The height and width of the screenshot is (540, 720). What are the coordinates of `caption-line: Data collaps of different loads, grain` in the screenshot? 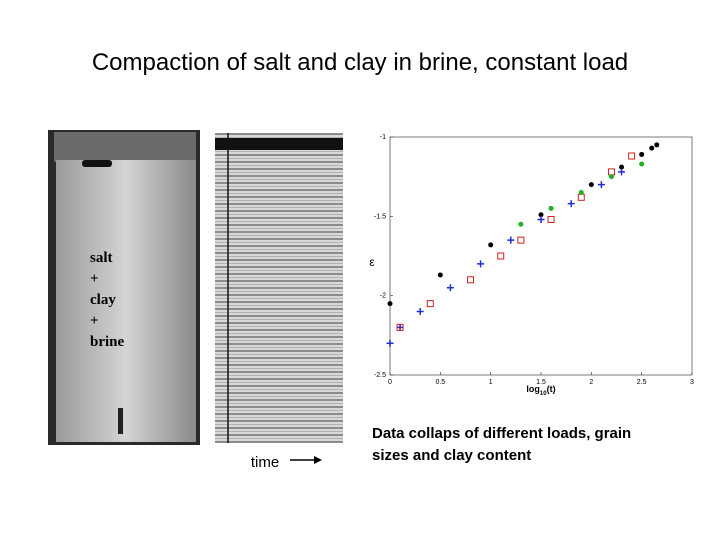 It's located at (501, 433).